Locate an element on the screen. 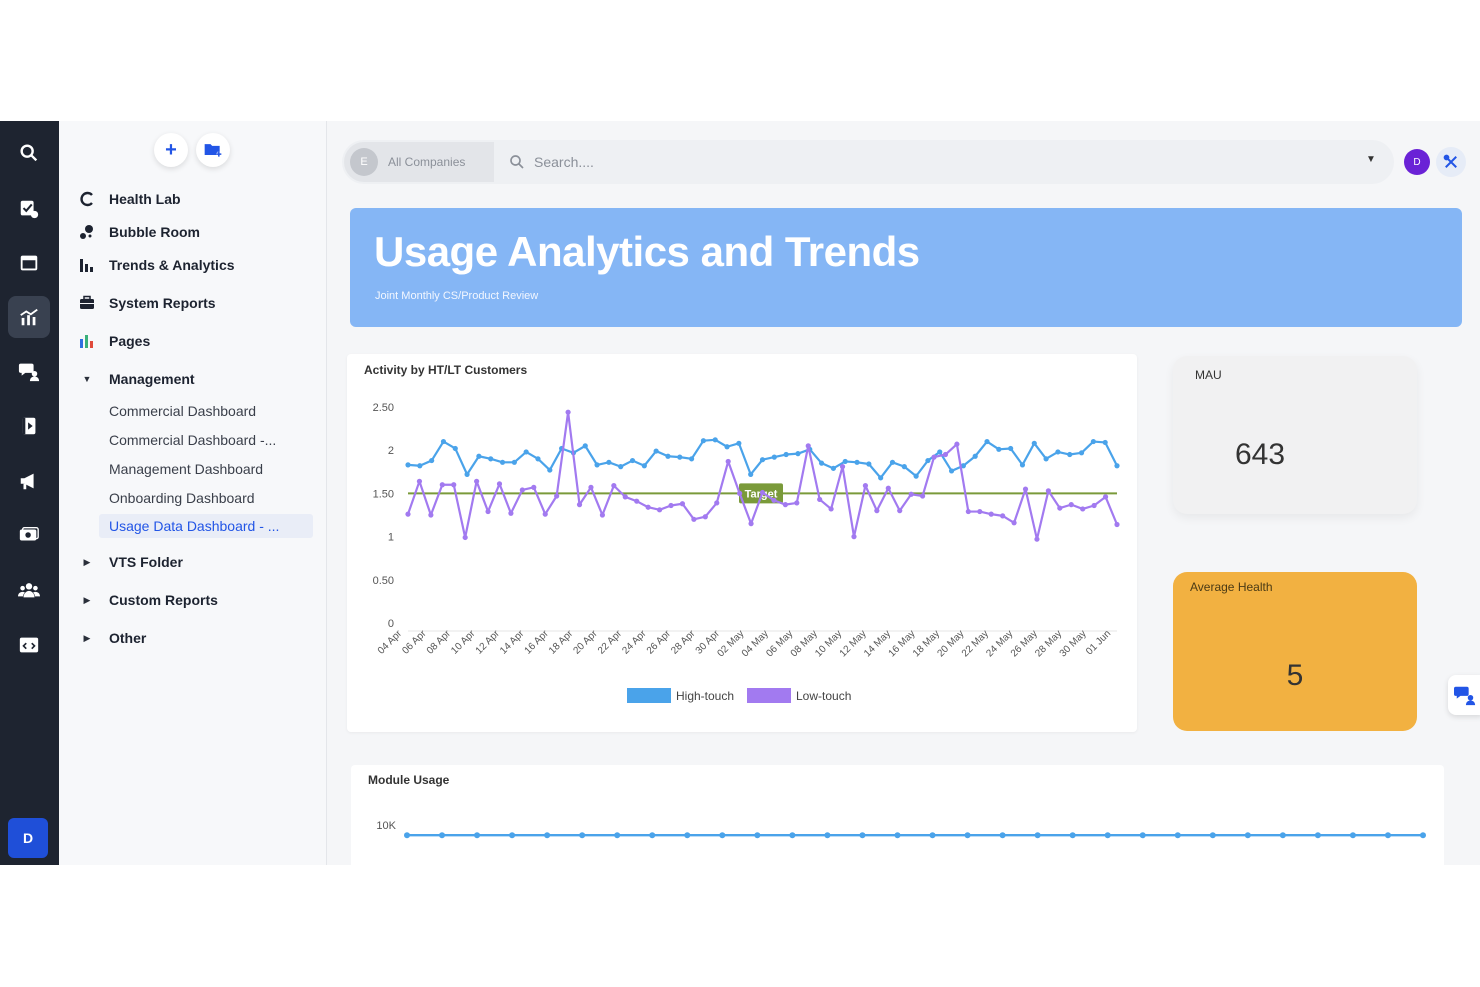 The width and height of the screenshot is (1480, 987). caret-right-icon: ▶ is located at coordinates (87, 599).